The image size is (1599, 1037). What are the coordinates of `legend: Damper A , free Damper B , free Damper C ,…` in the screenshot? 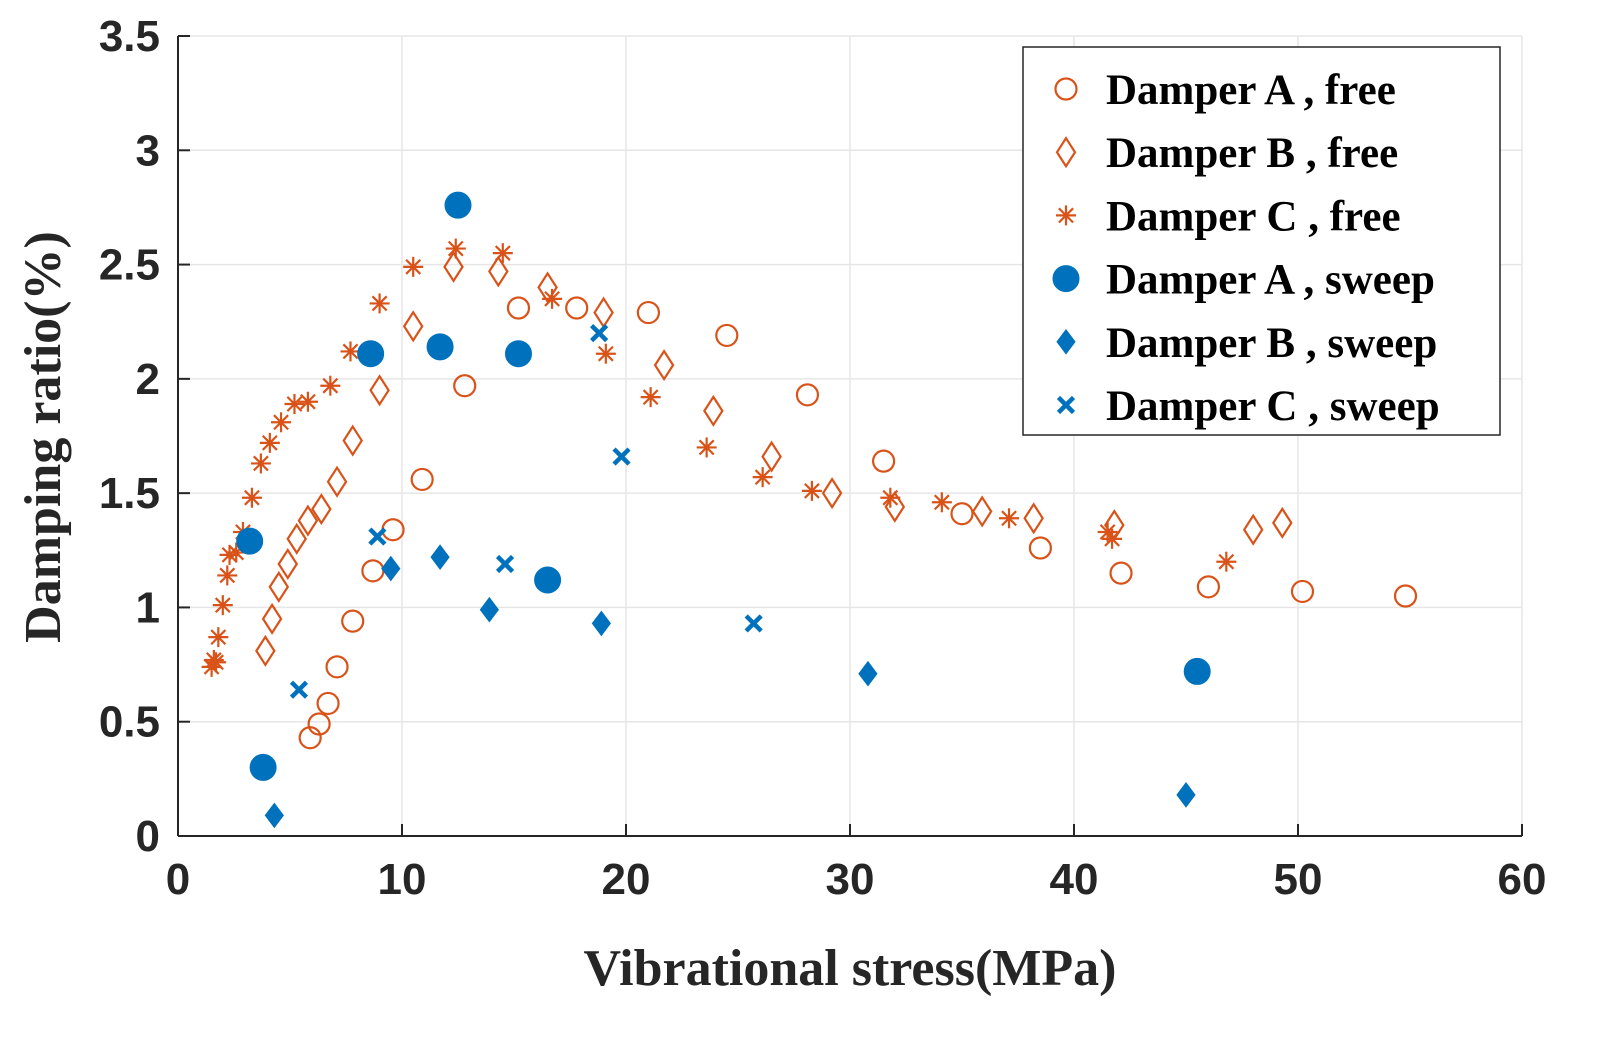 It's located at (1261, 241).